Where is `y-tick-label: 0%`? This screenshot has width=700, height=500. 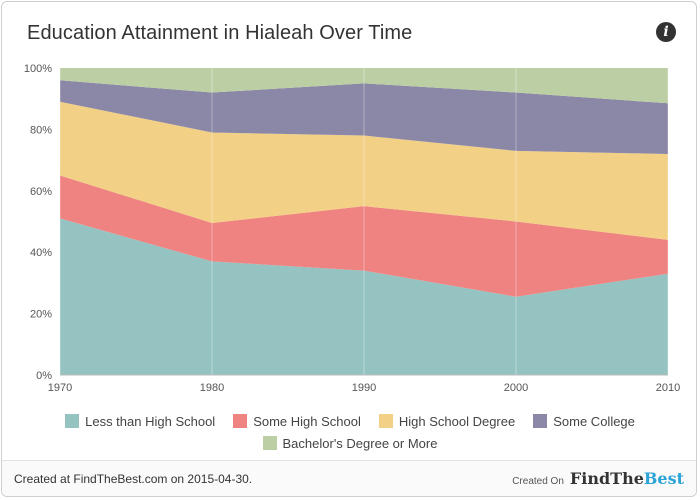 y-tick-label: 0% is located at coordinates (44, 376).